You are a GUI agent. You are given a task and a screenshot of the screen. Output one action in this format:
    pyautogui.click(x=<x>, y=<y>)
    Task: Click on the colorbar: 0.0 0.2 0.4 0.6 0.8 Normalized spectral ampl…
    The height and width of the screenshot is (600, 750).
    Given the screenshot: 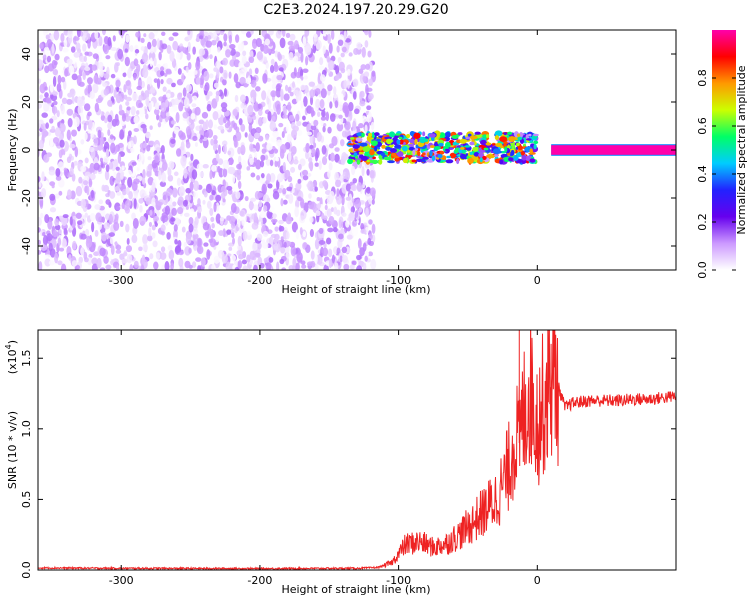 What is the action you would take?
    pyautogui.click(x=722, y=154)
    